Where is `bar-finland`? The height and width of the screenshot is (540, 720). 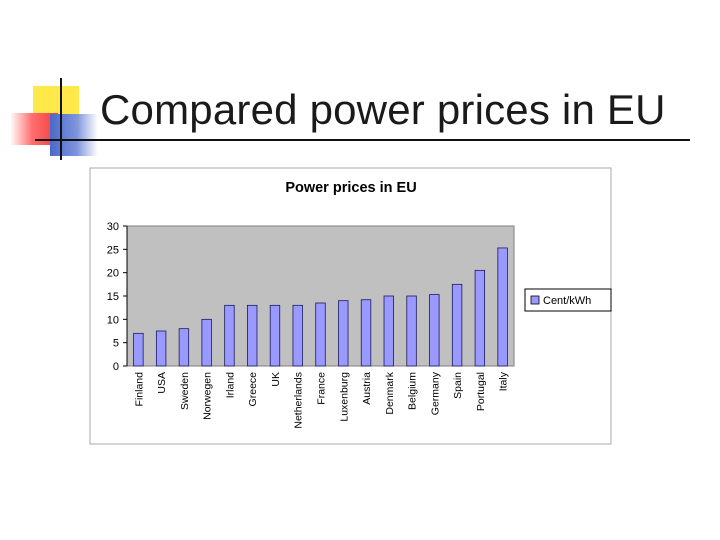 bar-finland is located at coordinates (138, 349).